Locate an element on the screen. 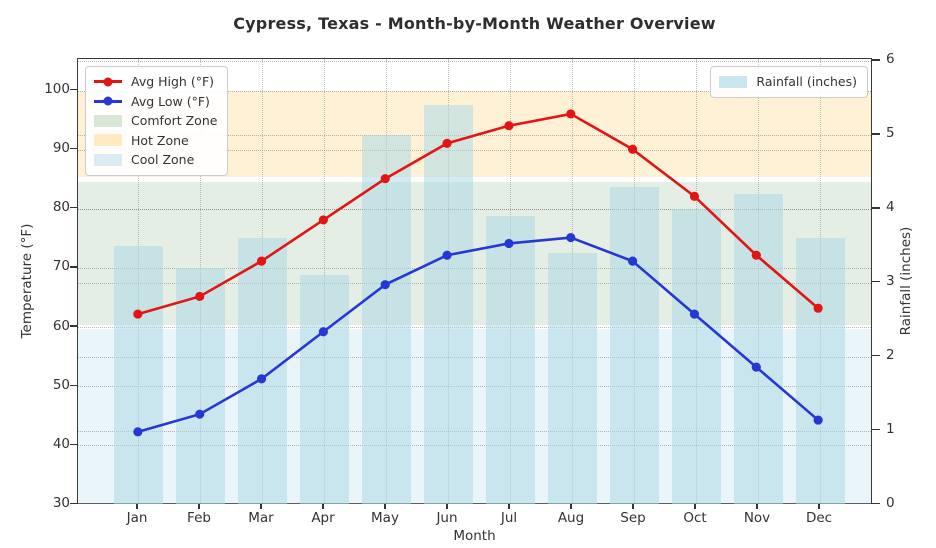 The image size is (936, 548). legend-rainfall: Rainfall (inches) is located at coordinates (789, 82).